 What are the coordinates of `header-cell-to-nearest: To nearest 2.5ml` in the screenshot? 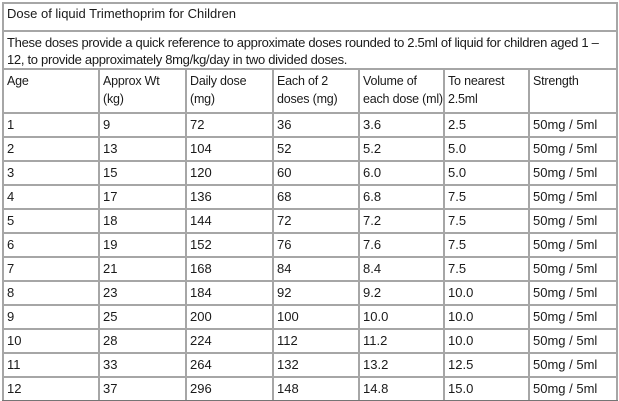 It's located at (486, 91).